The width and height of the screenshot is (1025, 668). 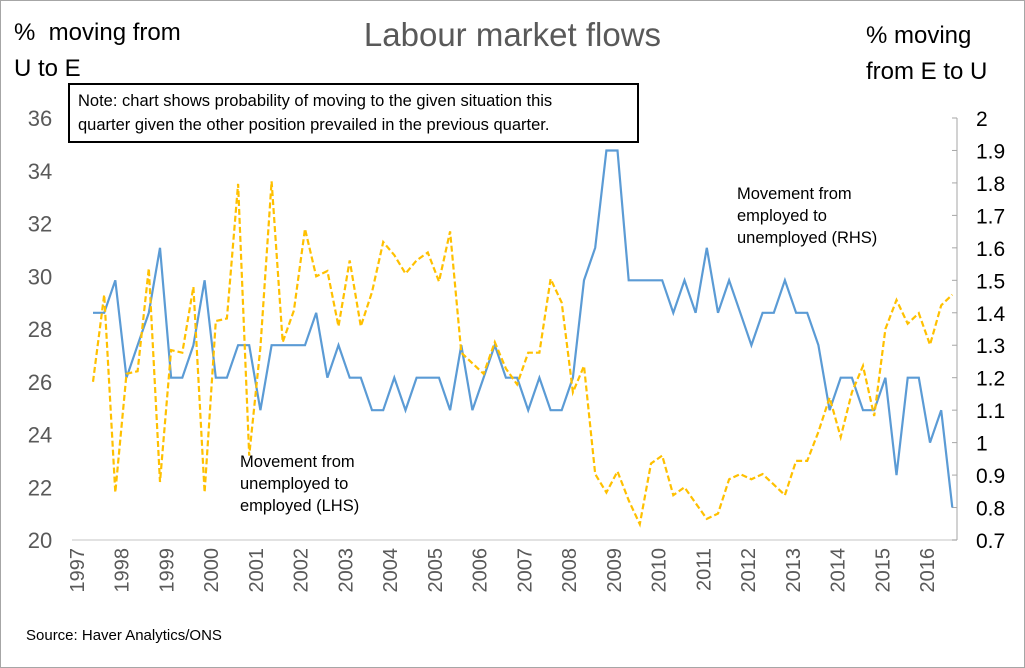 What do you see at coordinates (990, 379) in the screenshot?
I see `right-tick-label: 1.2` at bounding box center [990, 379].